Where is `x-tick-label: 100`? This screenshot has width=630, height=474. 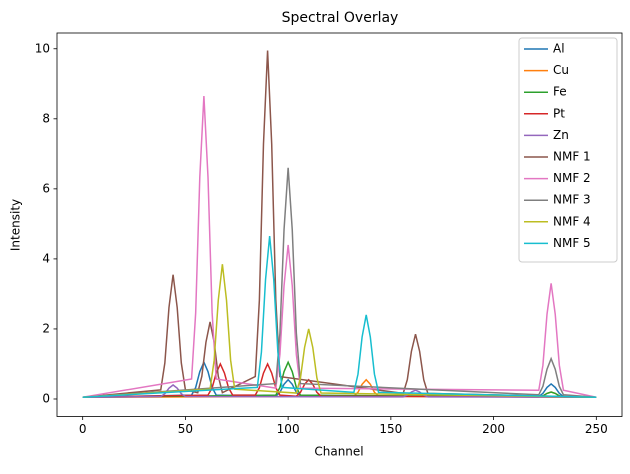 x-tick-label: 100 is located at coordinates (288, 429).